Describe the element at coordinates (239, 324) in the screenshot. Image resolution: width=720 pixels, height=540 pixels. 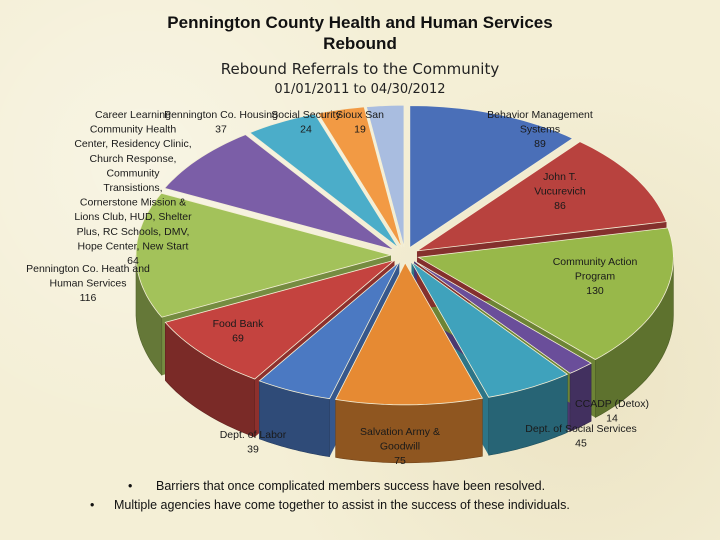
I see `slice-label-line: Food Bank` at that location.